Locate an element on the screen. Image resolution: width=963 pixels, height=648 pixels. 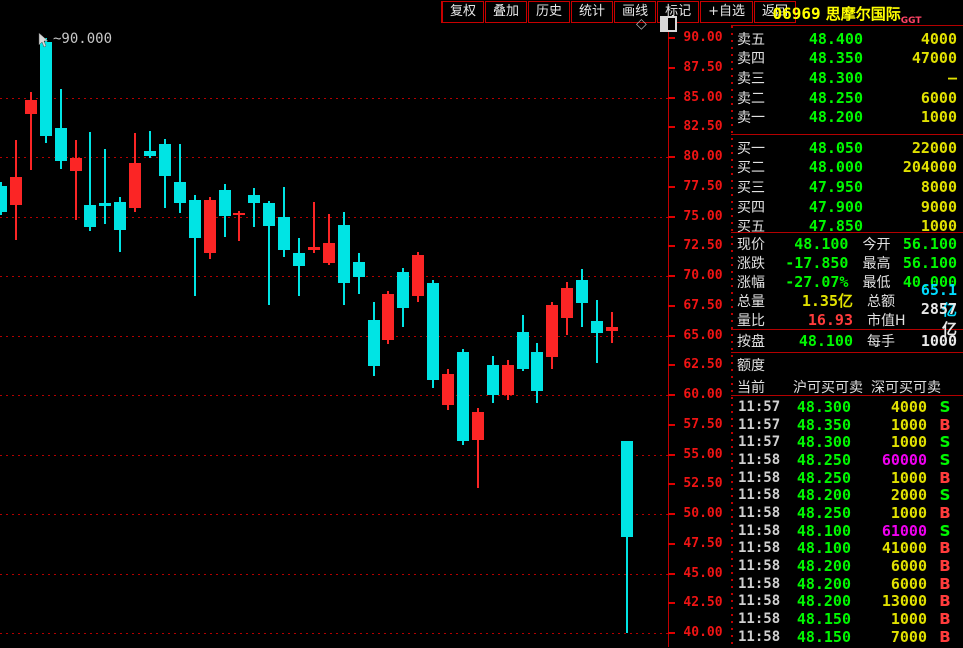
trade-price: 48.100 is located at coordinates (823, 548).